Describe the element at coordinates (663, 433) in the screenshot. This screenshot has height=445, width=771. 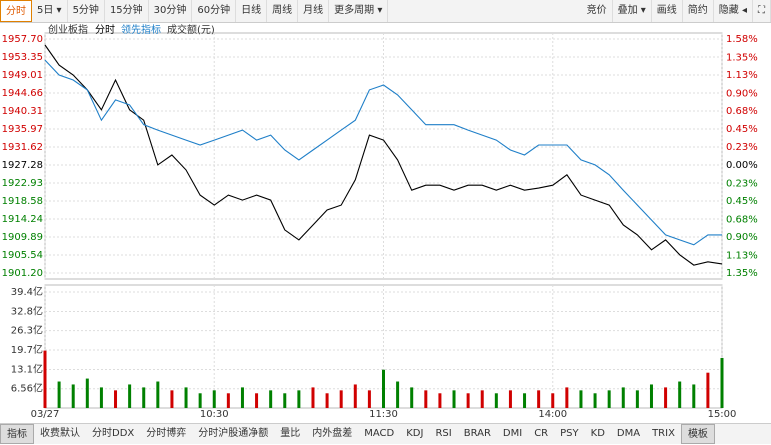
I see `indicator-tab: TRIX` at that location.